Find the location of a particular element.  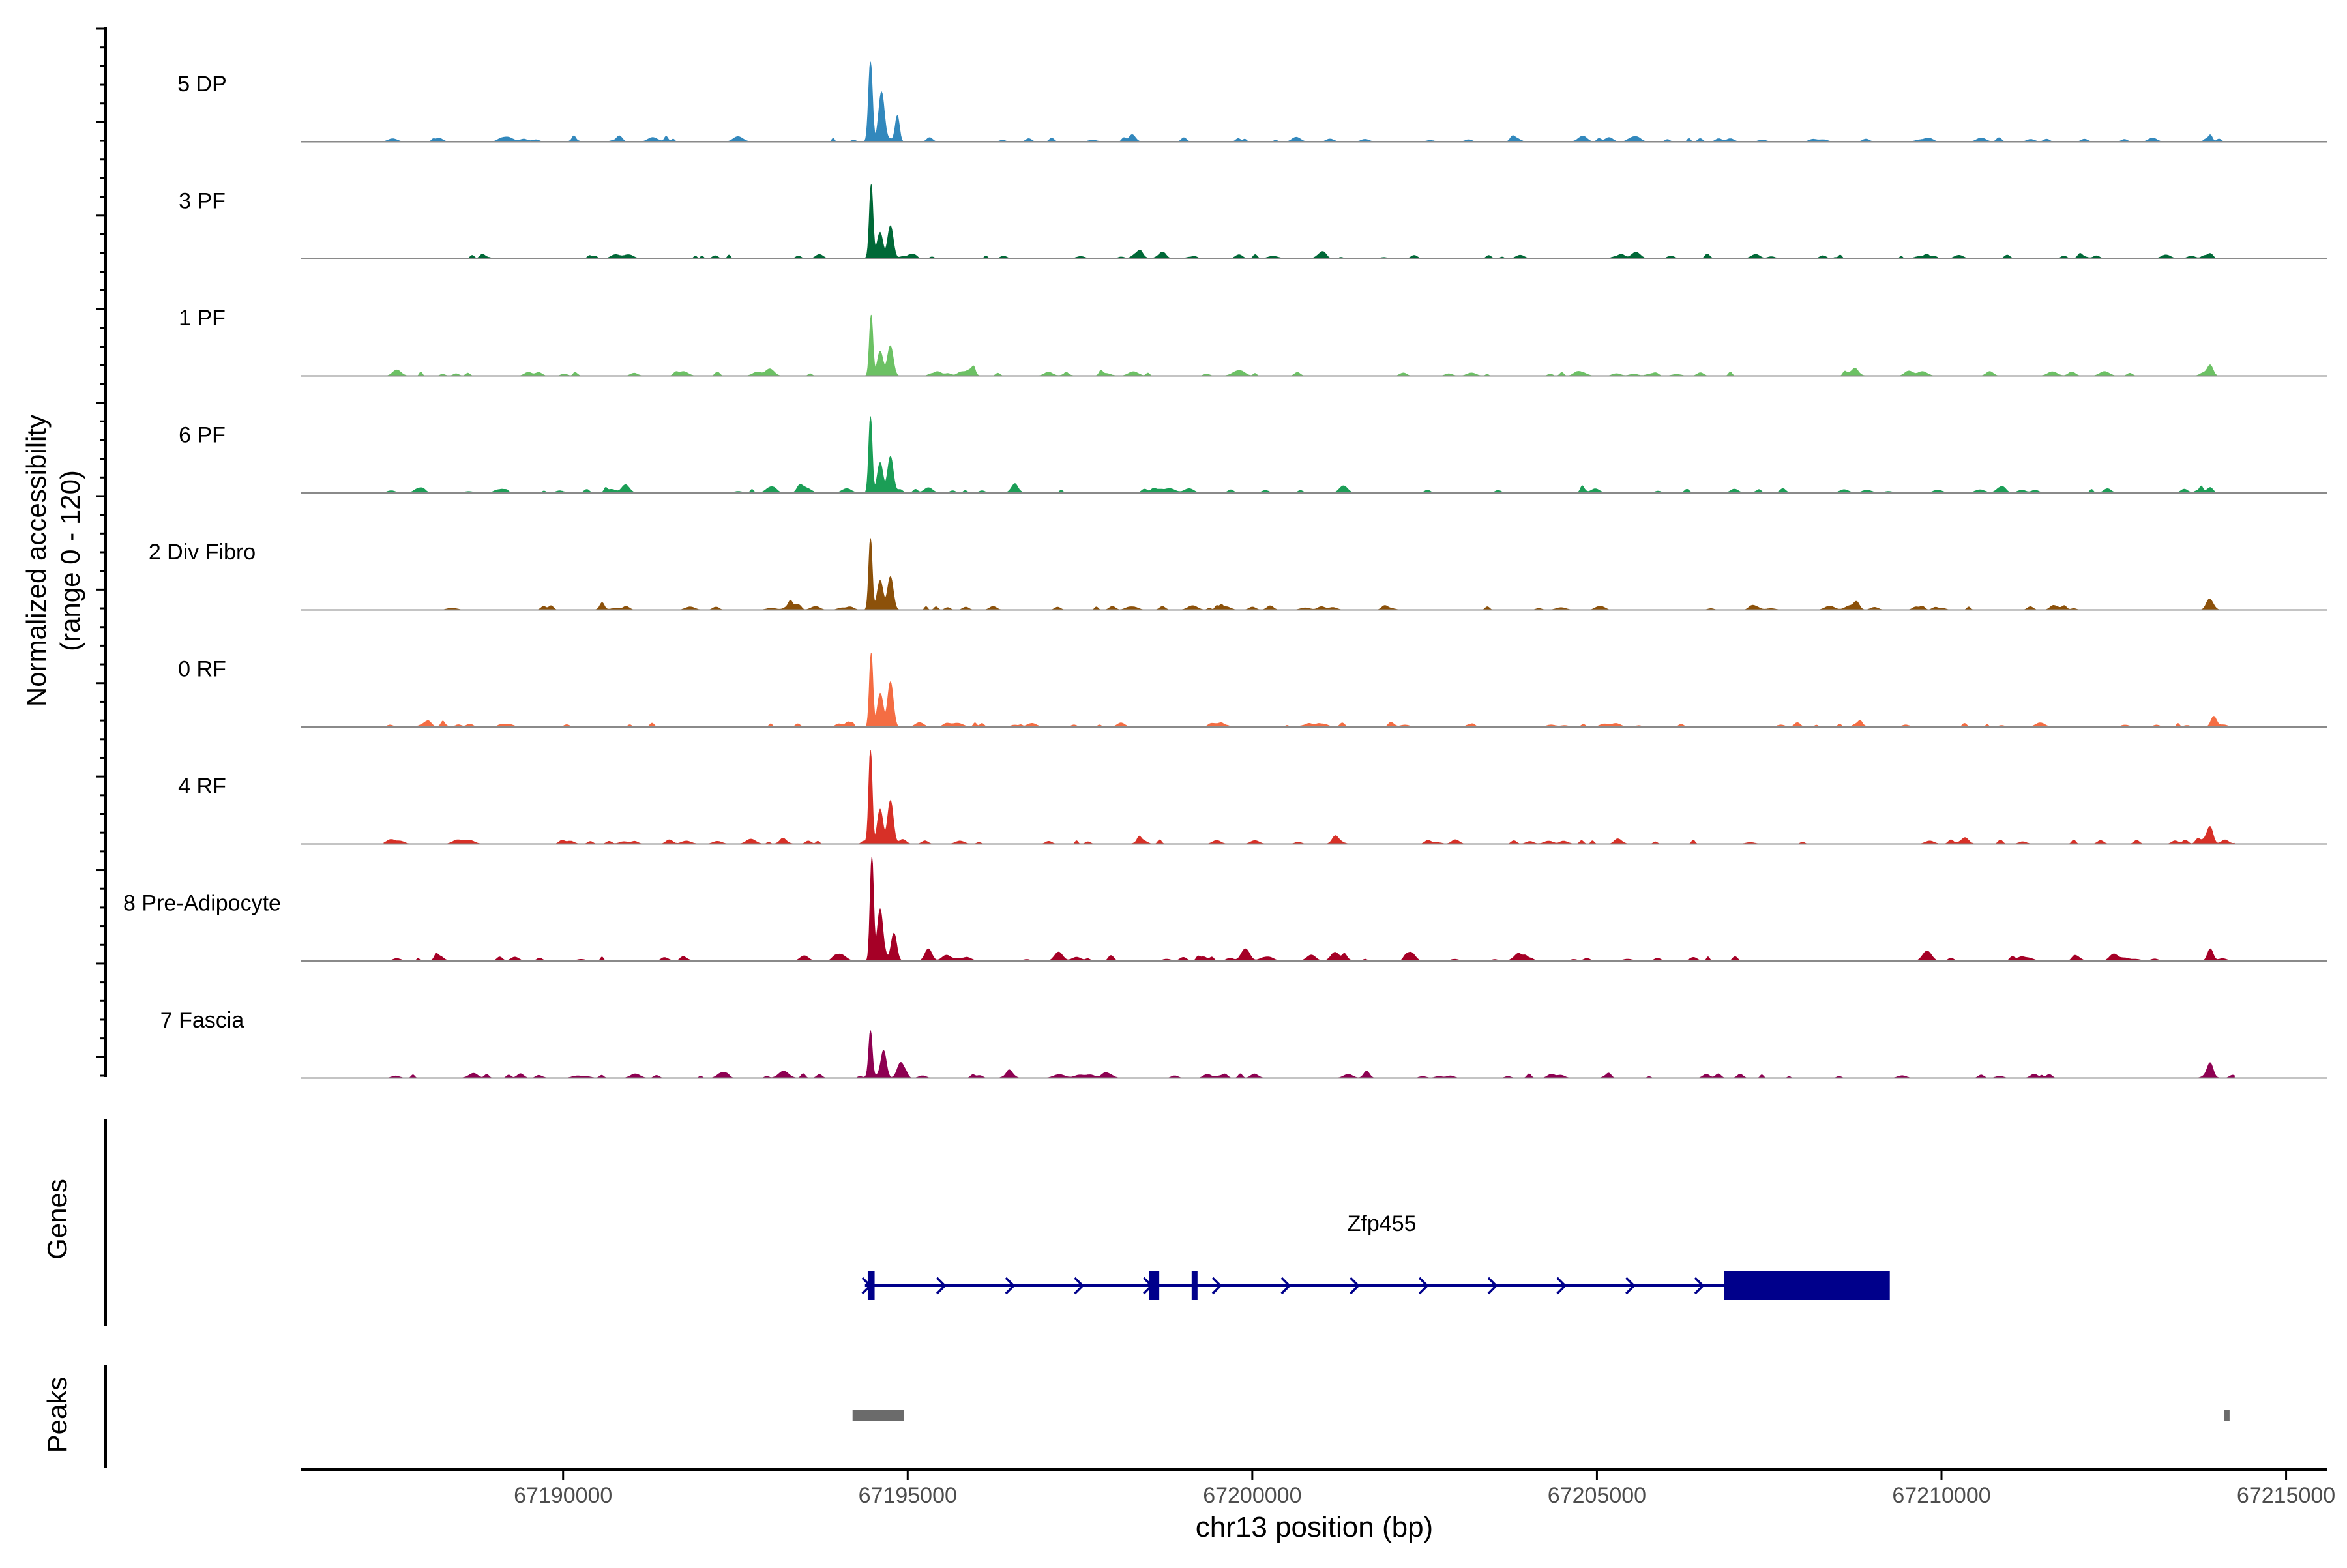

track-label: 4 RF is located at coordinates (202, 787).